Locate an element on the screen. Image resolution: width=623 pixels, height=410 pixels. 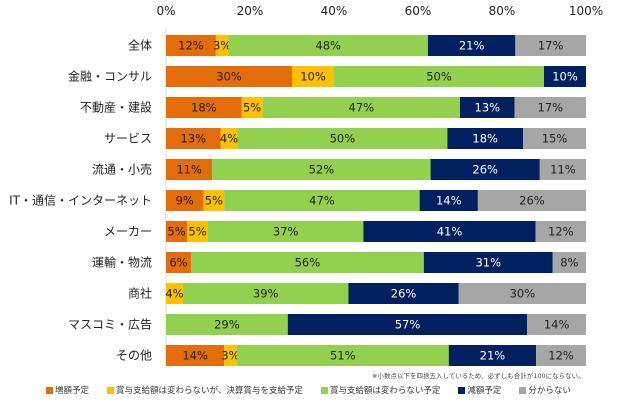
data-label: 3% is located at coordinates (230, 356).